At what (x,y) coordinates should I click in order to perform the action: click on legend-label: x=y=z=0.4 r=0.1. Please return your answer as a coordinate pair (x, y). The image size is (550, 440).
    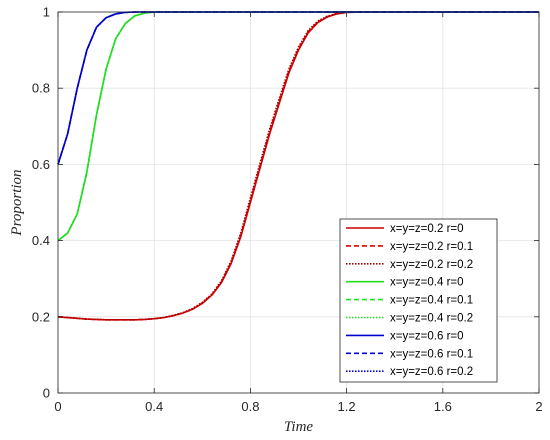
    Looking at the image, I should click on (431, 301).